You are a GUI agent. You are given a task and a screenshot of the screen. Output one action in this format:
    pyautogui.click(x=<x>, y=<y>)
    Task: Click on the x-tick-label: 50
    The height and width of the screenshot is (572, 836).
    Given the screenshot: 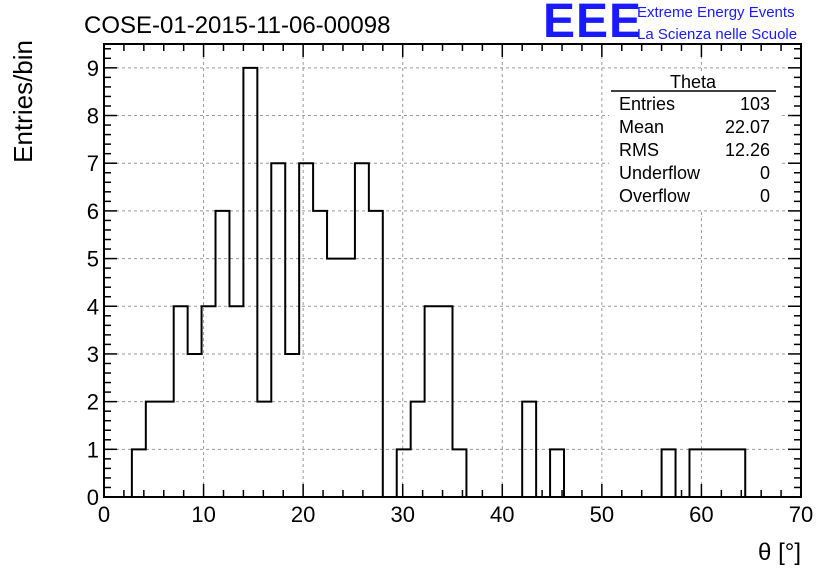 What is the action you would take?
    pyautogui.click(x=602, y=514)
    